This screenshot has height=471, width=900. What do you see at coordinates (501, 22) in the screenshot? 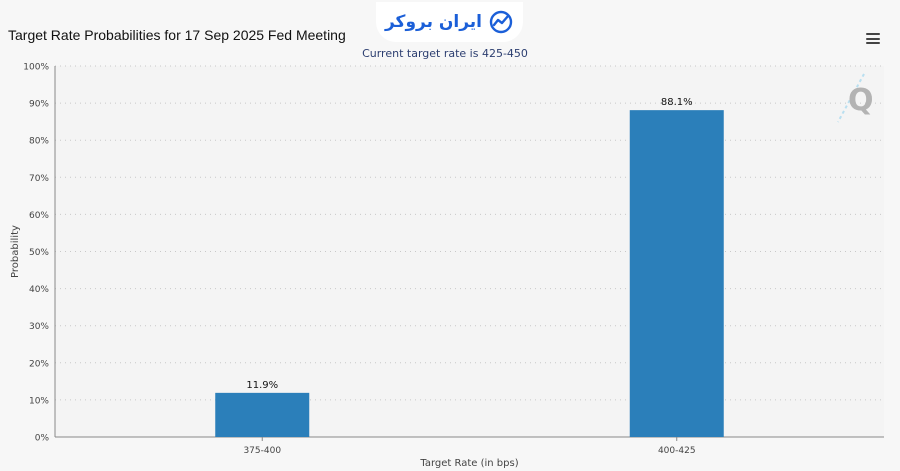
I see `trend-chart-icon` at bounding box center [501, 22].